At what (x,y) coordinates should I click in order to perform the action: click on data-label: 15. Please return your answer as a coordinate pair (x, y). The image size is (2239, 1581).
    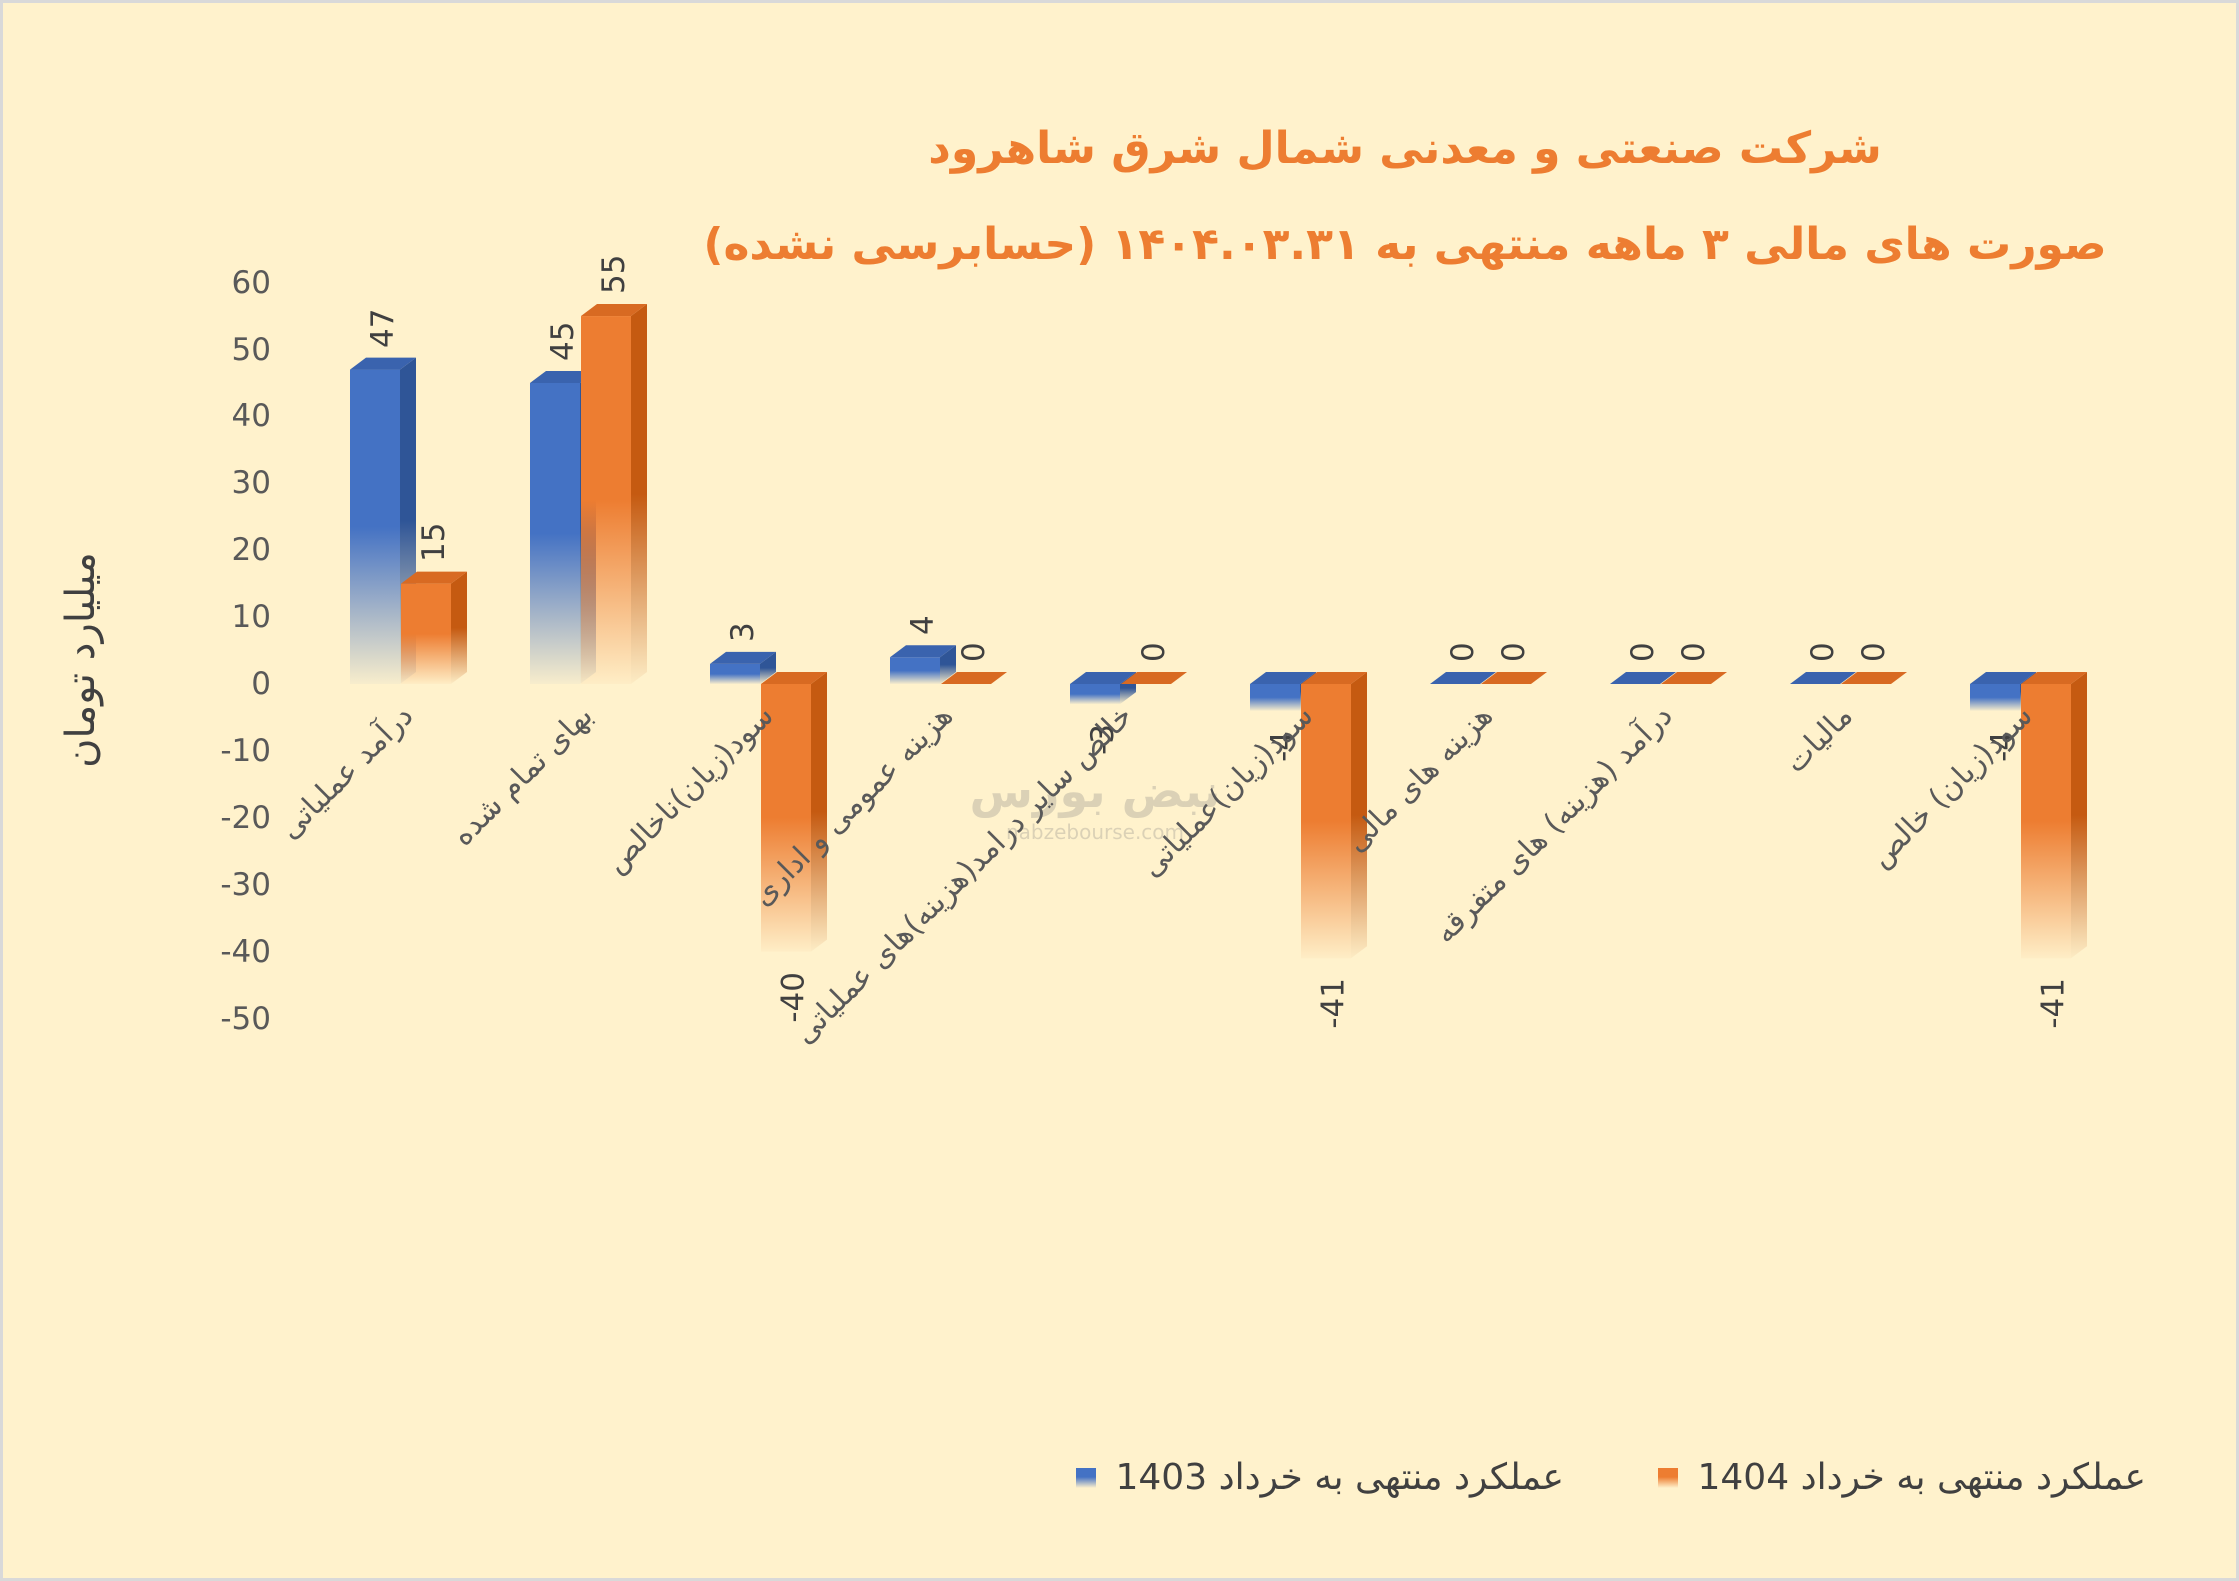
    Looking at the image, I should click on (434, 542).